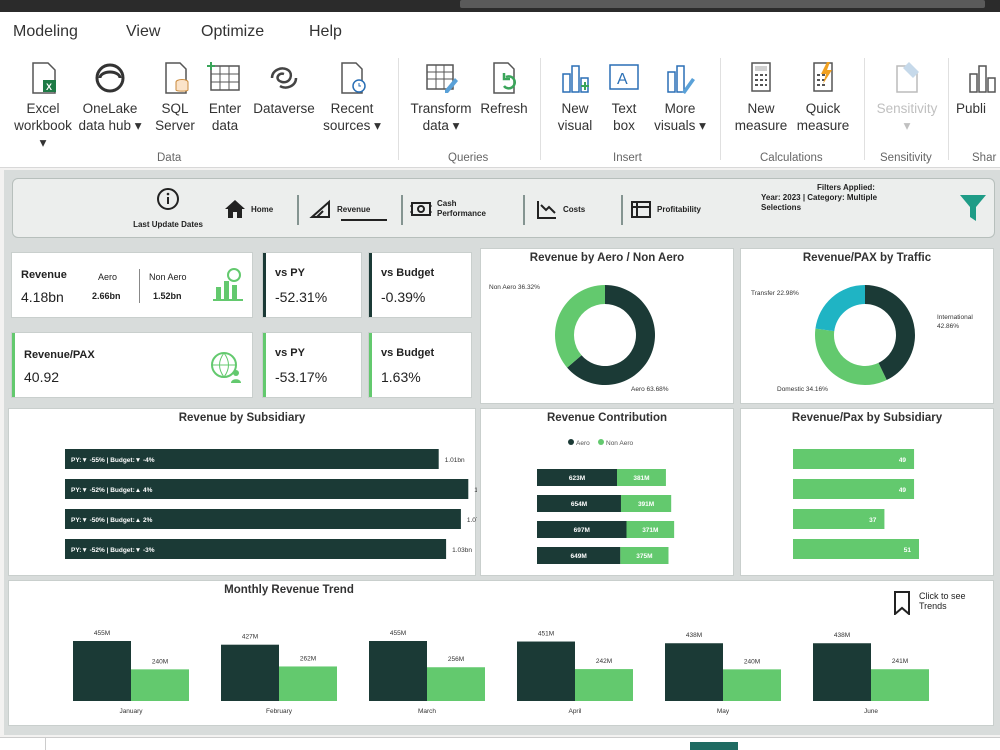 The width and height of the screenshot is (1000, 750). Describe the element at coordinates (441, 97) in the screenshot. I see `transform-data-button: Transform data ▾` at that location.